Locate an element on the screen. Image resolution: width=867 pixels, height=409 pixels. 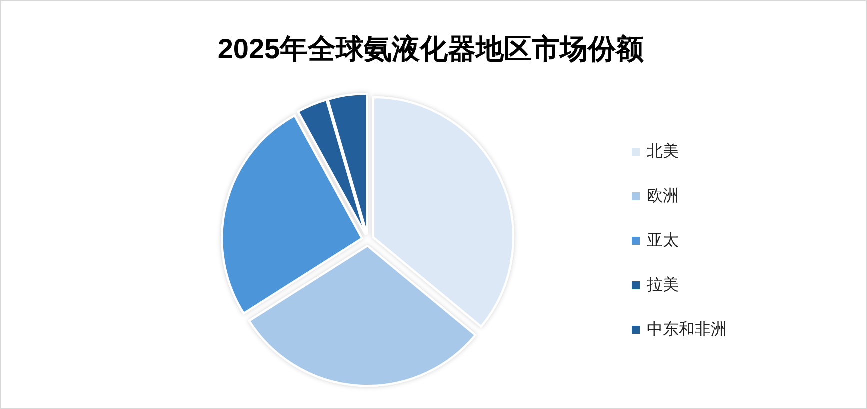
legend-label: 欧洲 is located at coordinates (663, 196).